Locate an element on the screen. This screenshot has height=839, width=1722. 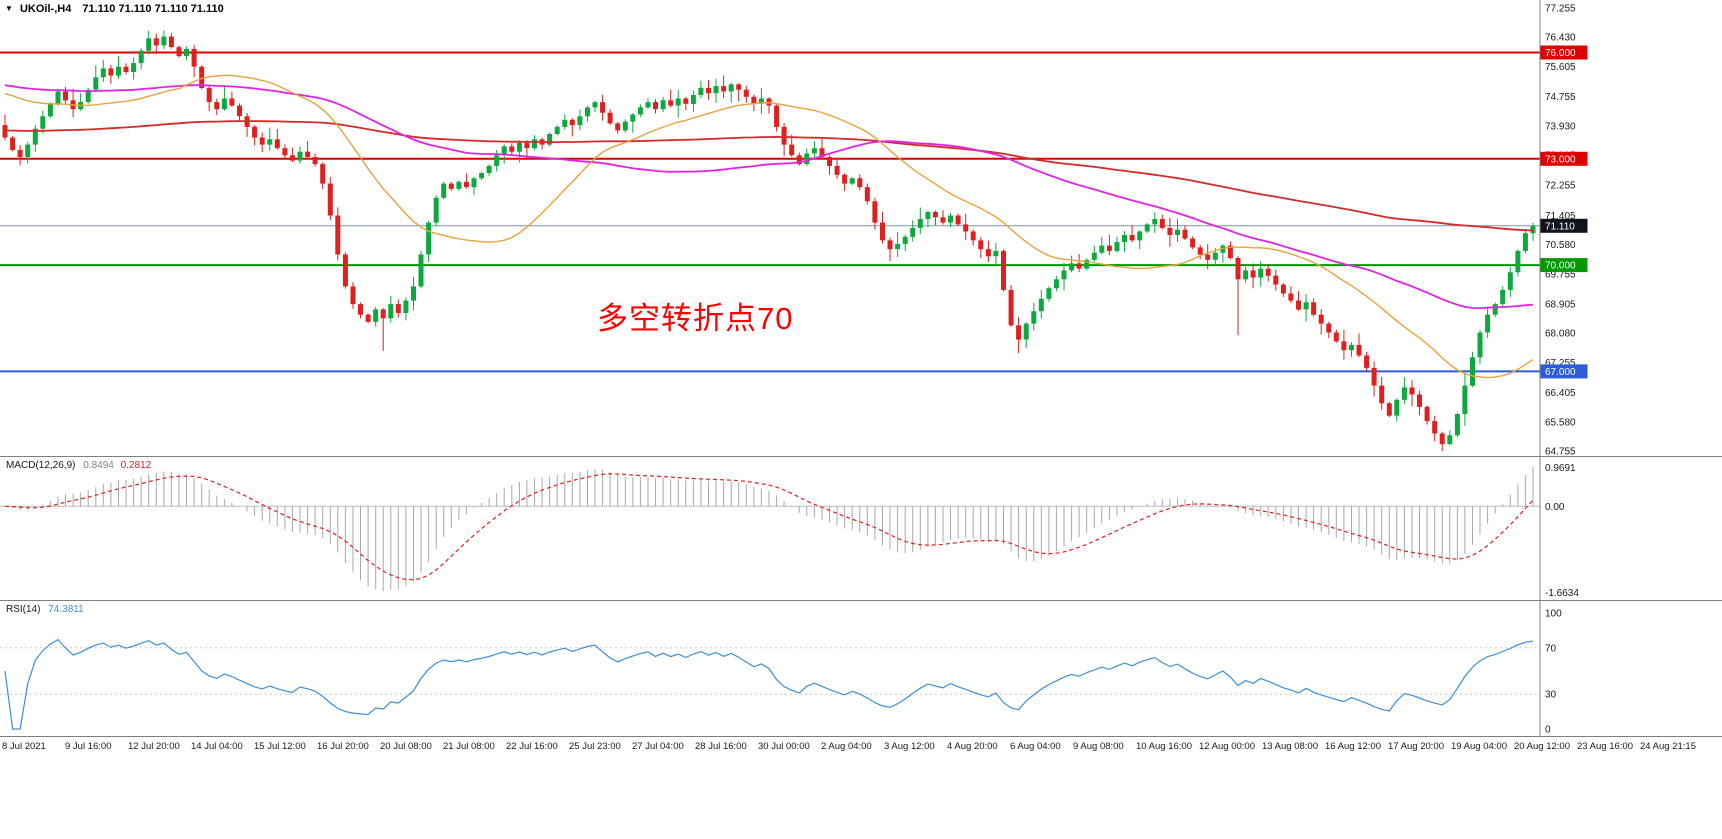
time-axis-label: 8 Jul 2021 is located at coordinates (24, 746).